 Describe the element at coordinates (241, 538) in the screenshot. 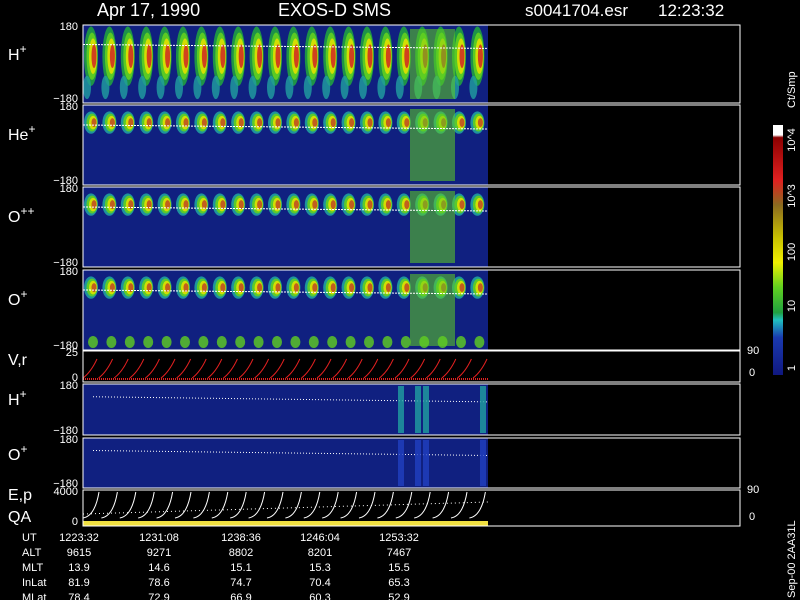

I see `row-value: 1238:36` at that location.